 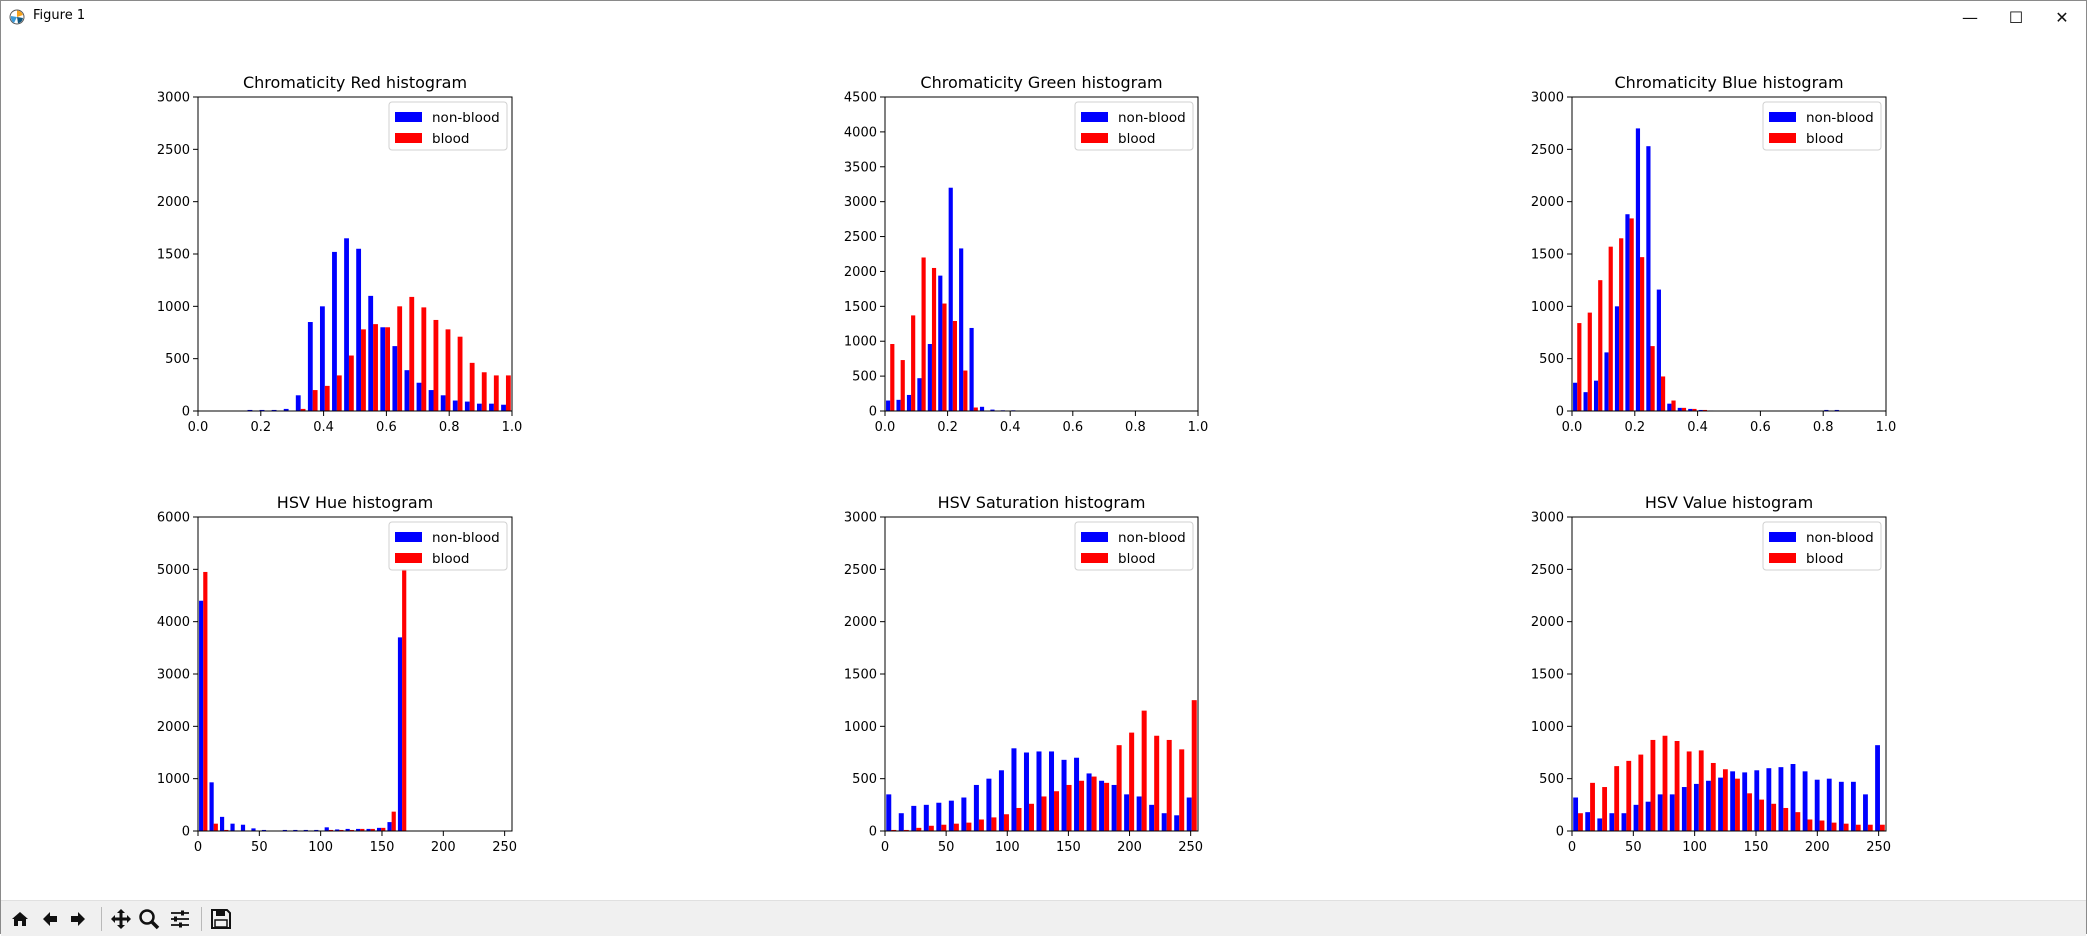 I want to click on minimize-button: —, so click(x=1970, y=17).